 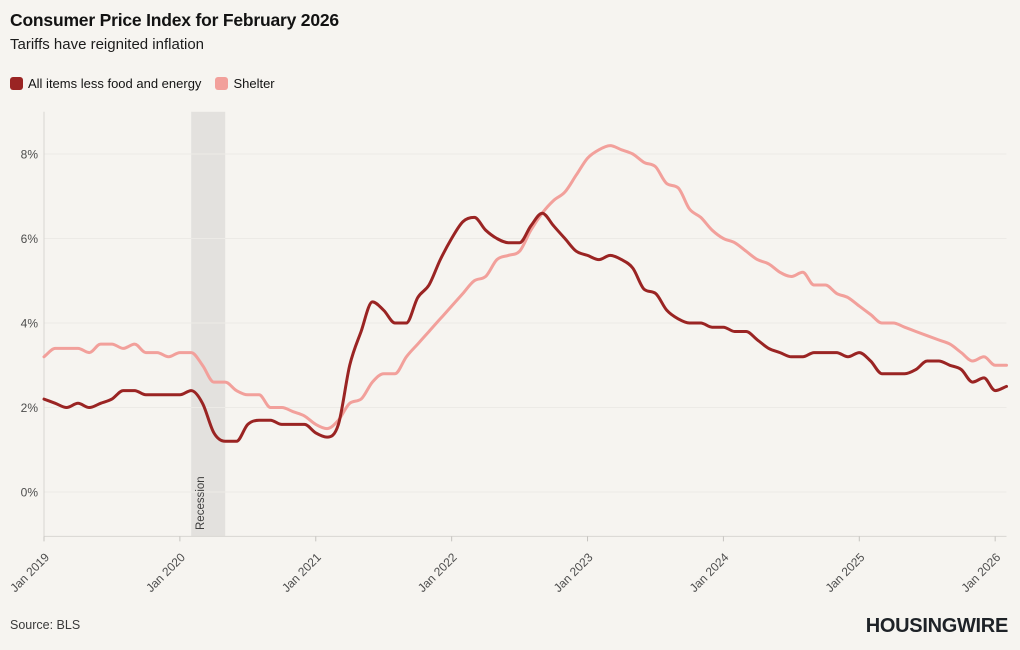 I want to click on chart-title: Consumer Price Index for February 2026, so click(x=174, y=20).